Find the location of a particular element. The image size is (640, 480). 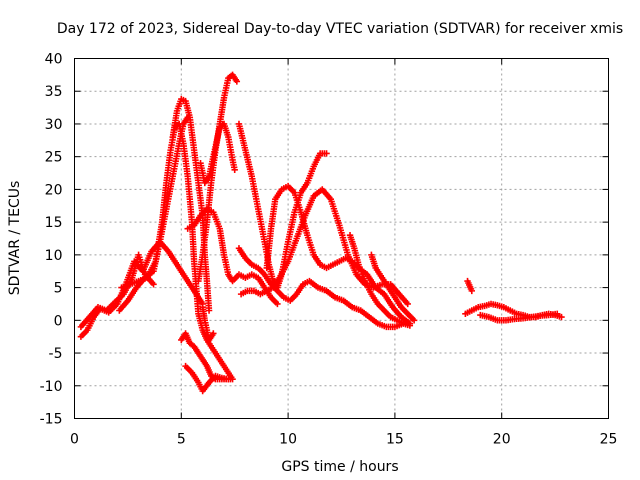

y-tick-label: 35 is located at coordinates (54, 92).